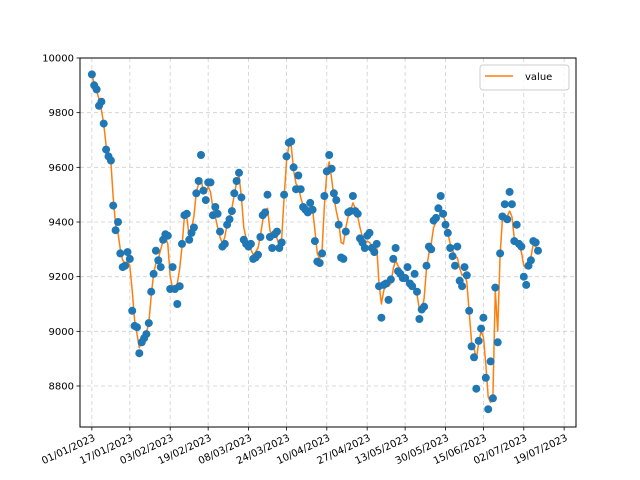  Describe the element at coordinates (61, 113) in the screenshot. I see `y-tick-label: 9800` at that location.